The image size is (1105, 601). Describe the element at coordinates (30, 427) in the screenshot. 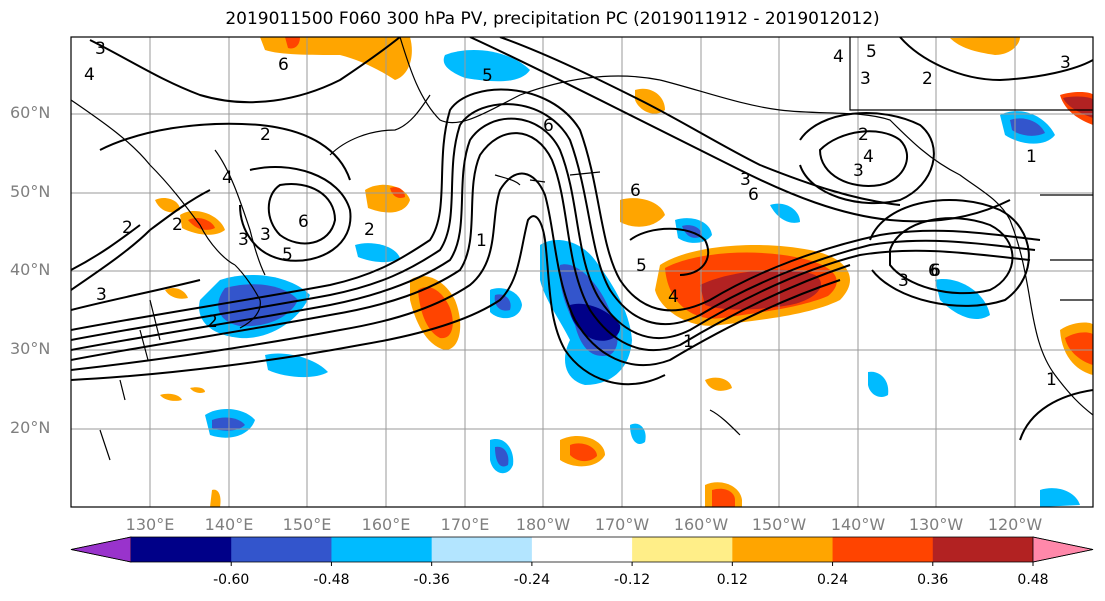

I see `lat-label: 20°N` at that location.